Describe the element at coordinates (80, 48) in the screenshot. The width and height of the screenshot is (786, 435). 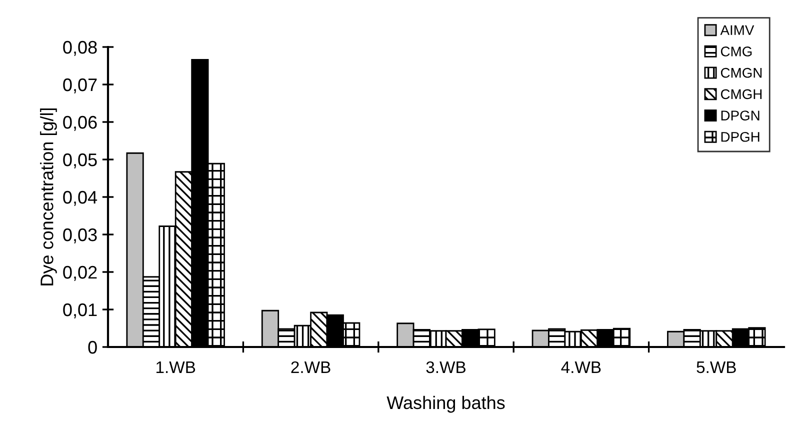
I see `y-tick-label: 0,08` at that location.